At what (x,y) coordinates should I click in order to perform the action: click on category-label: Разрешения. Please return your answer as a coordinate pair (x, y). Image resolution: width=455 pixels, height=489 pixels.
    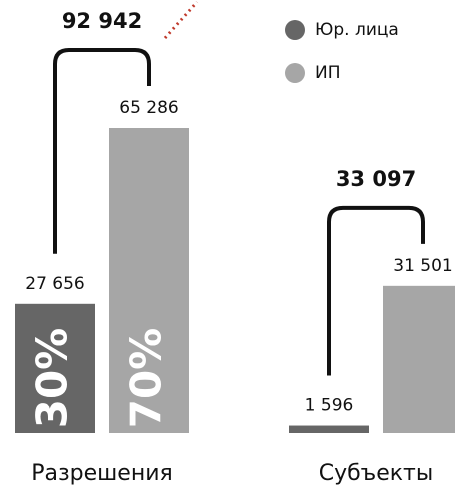
    Looking at the image, I should click on (102, 473).